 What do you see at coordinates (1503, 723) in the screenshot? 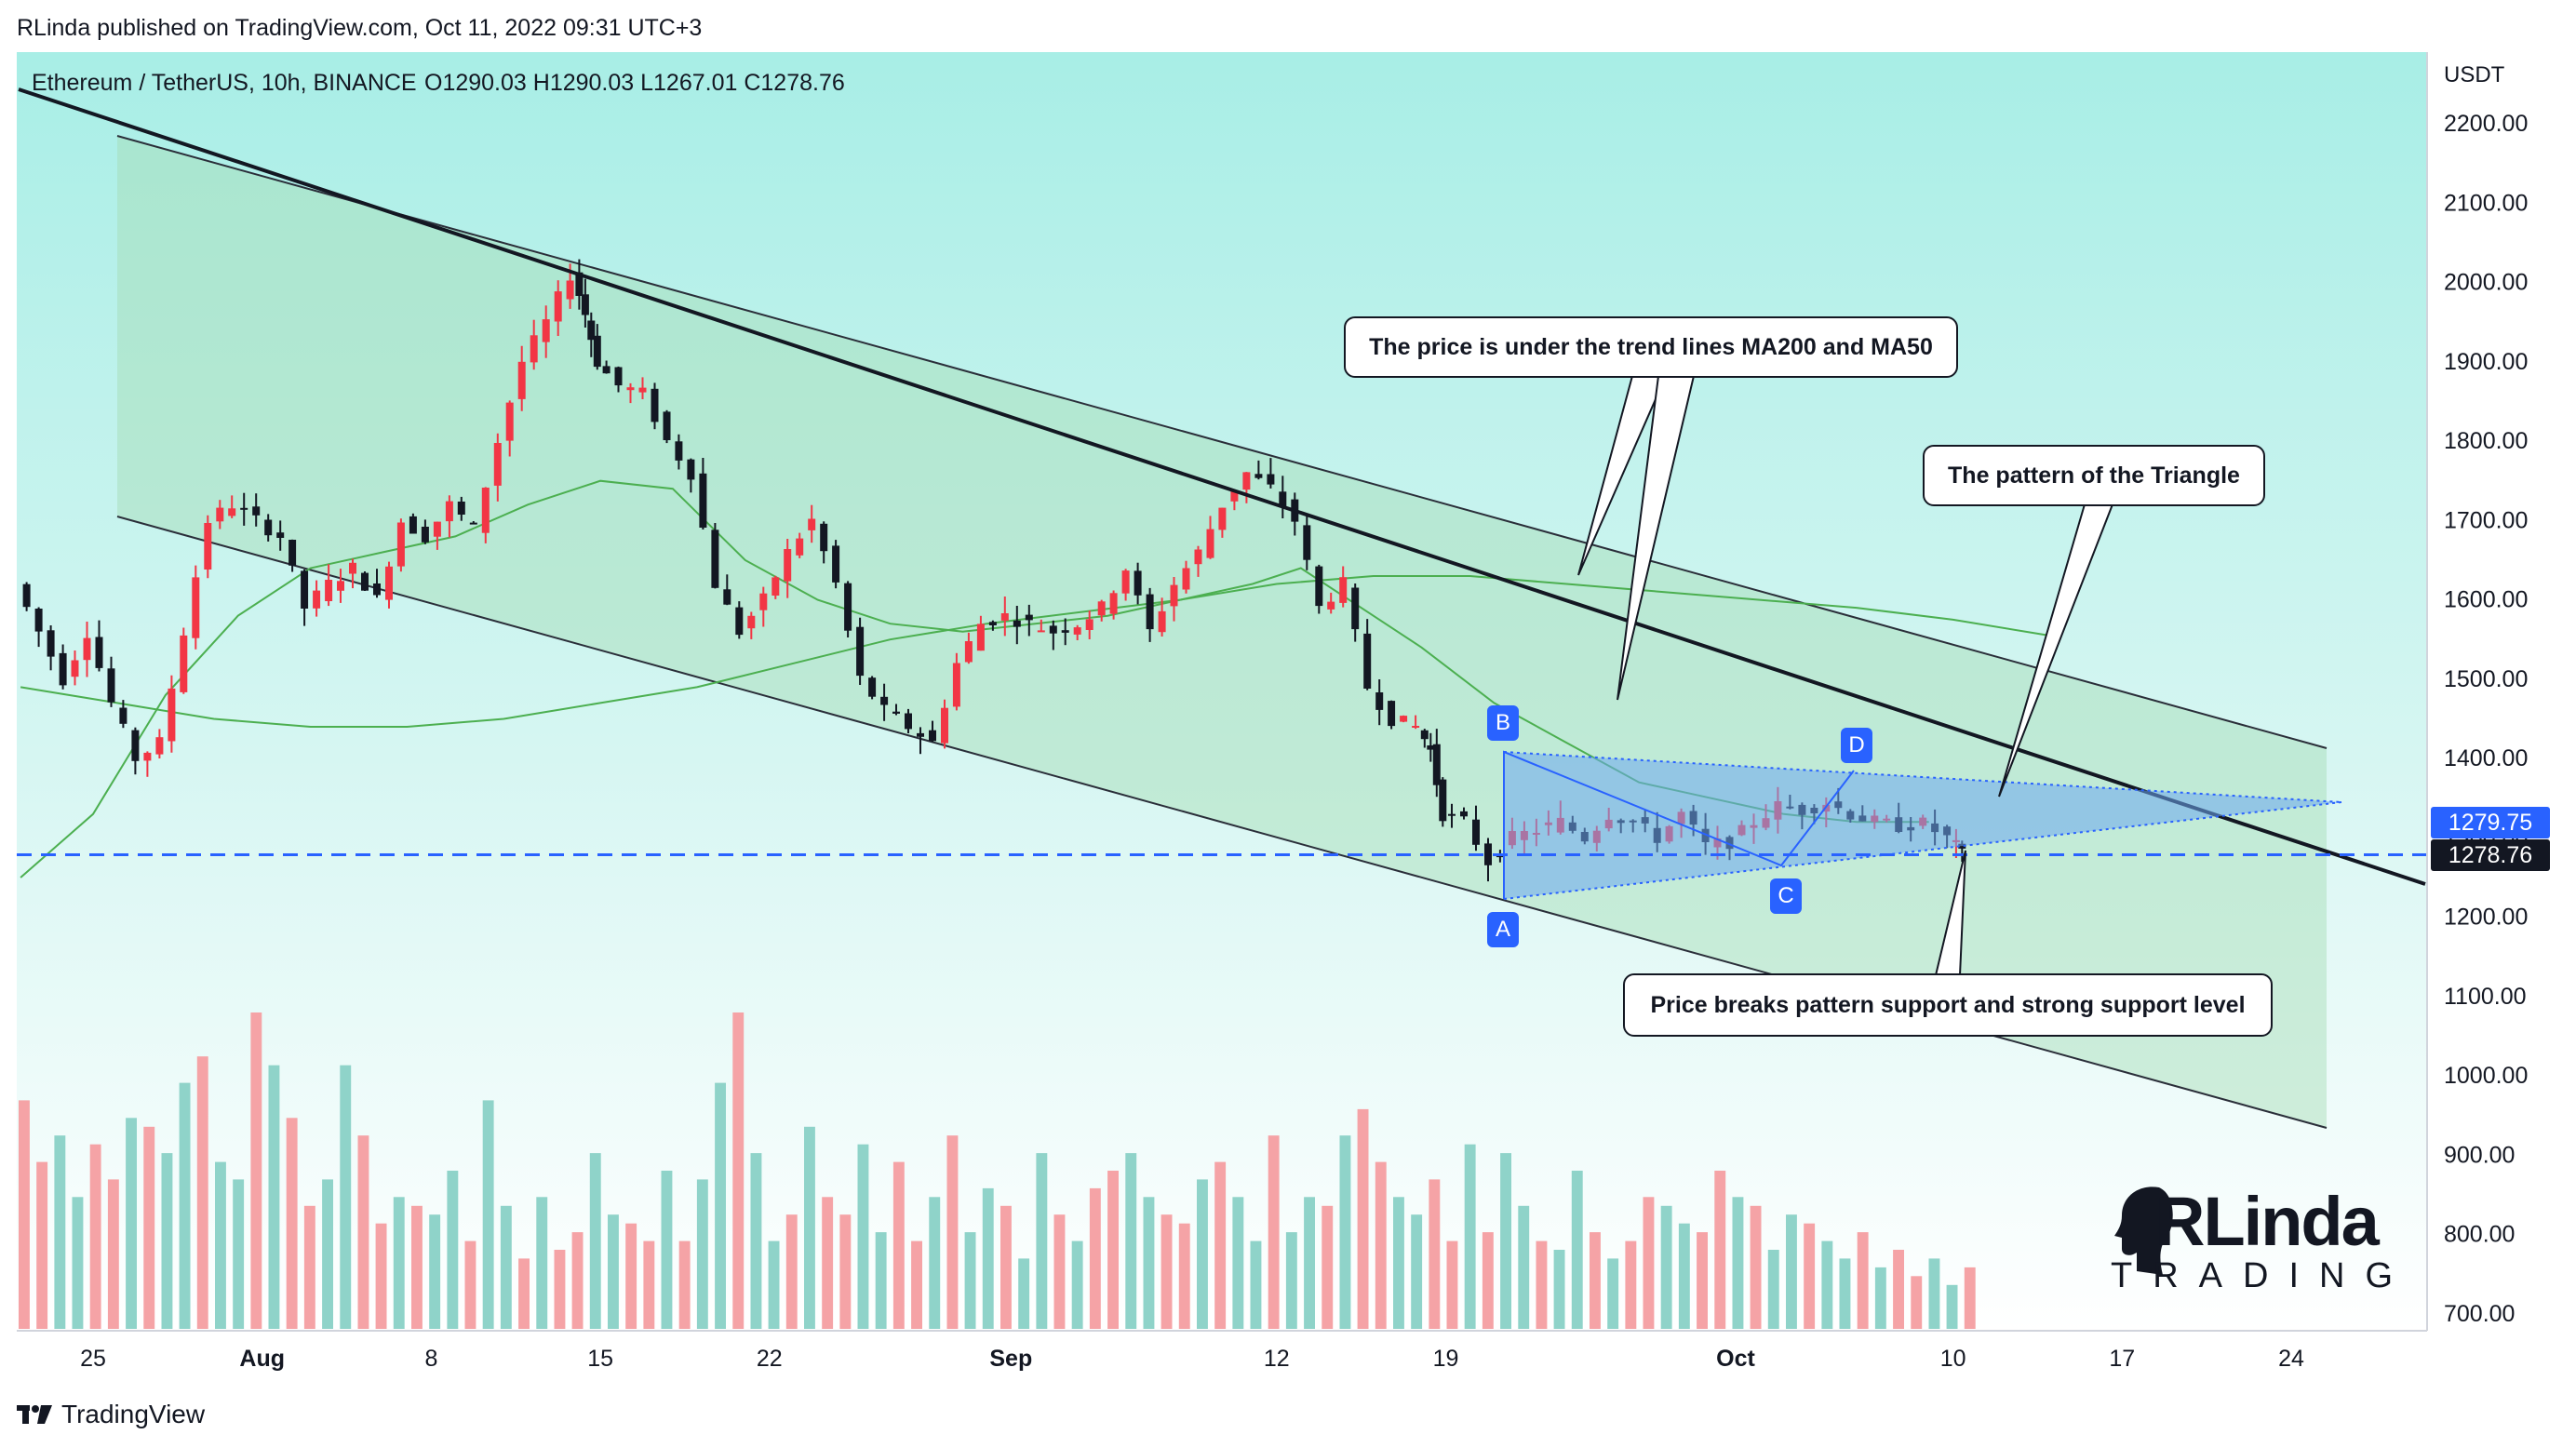
I see `point-label-b: B` at bounding box center [1503, 723].